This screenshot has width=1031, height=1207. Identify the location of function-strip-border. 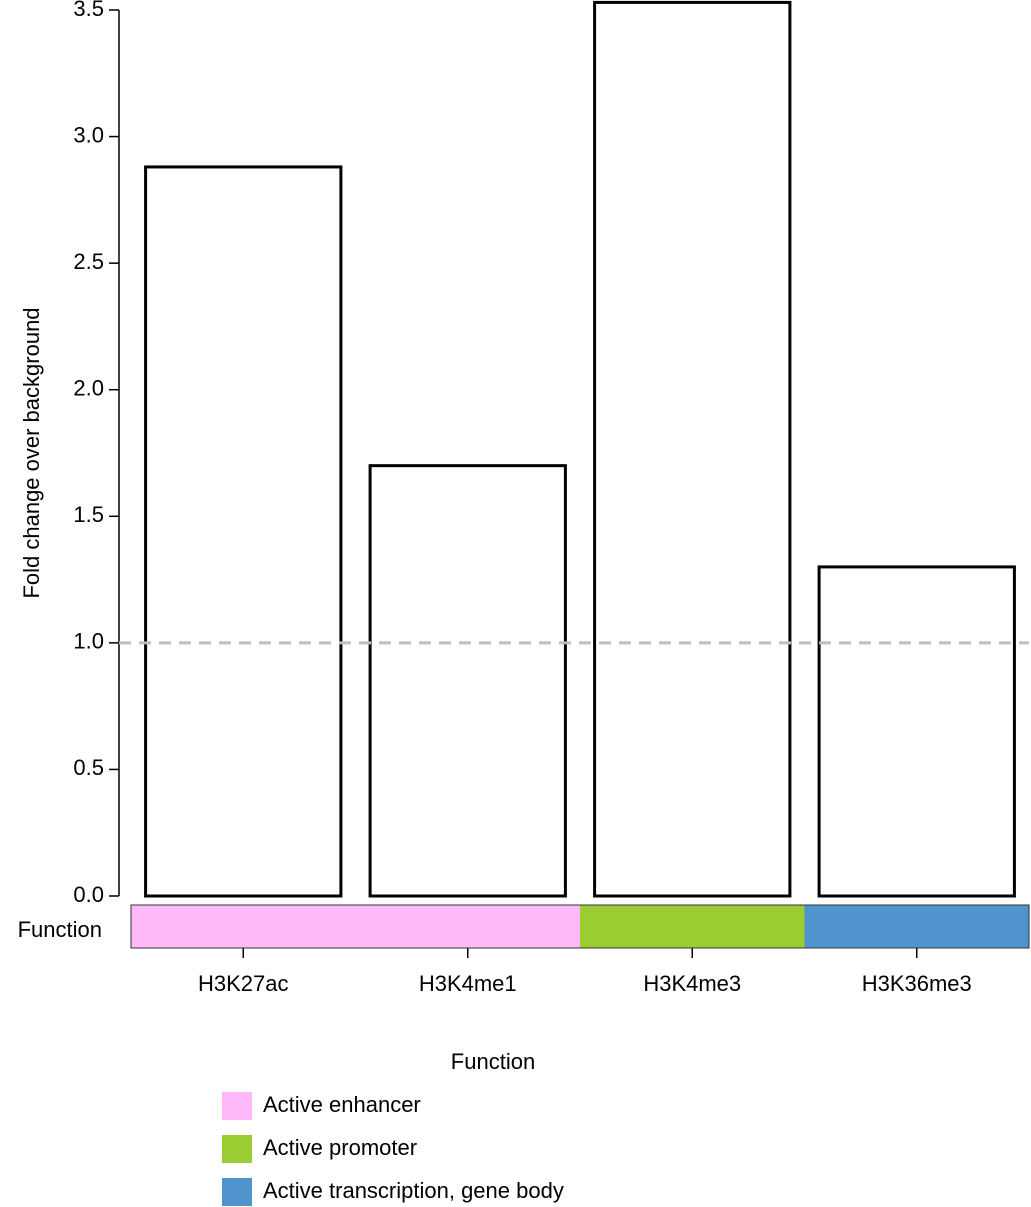
(580, 926).